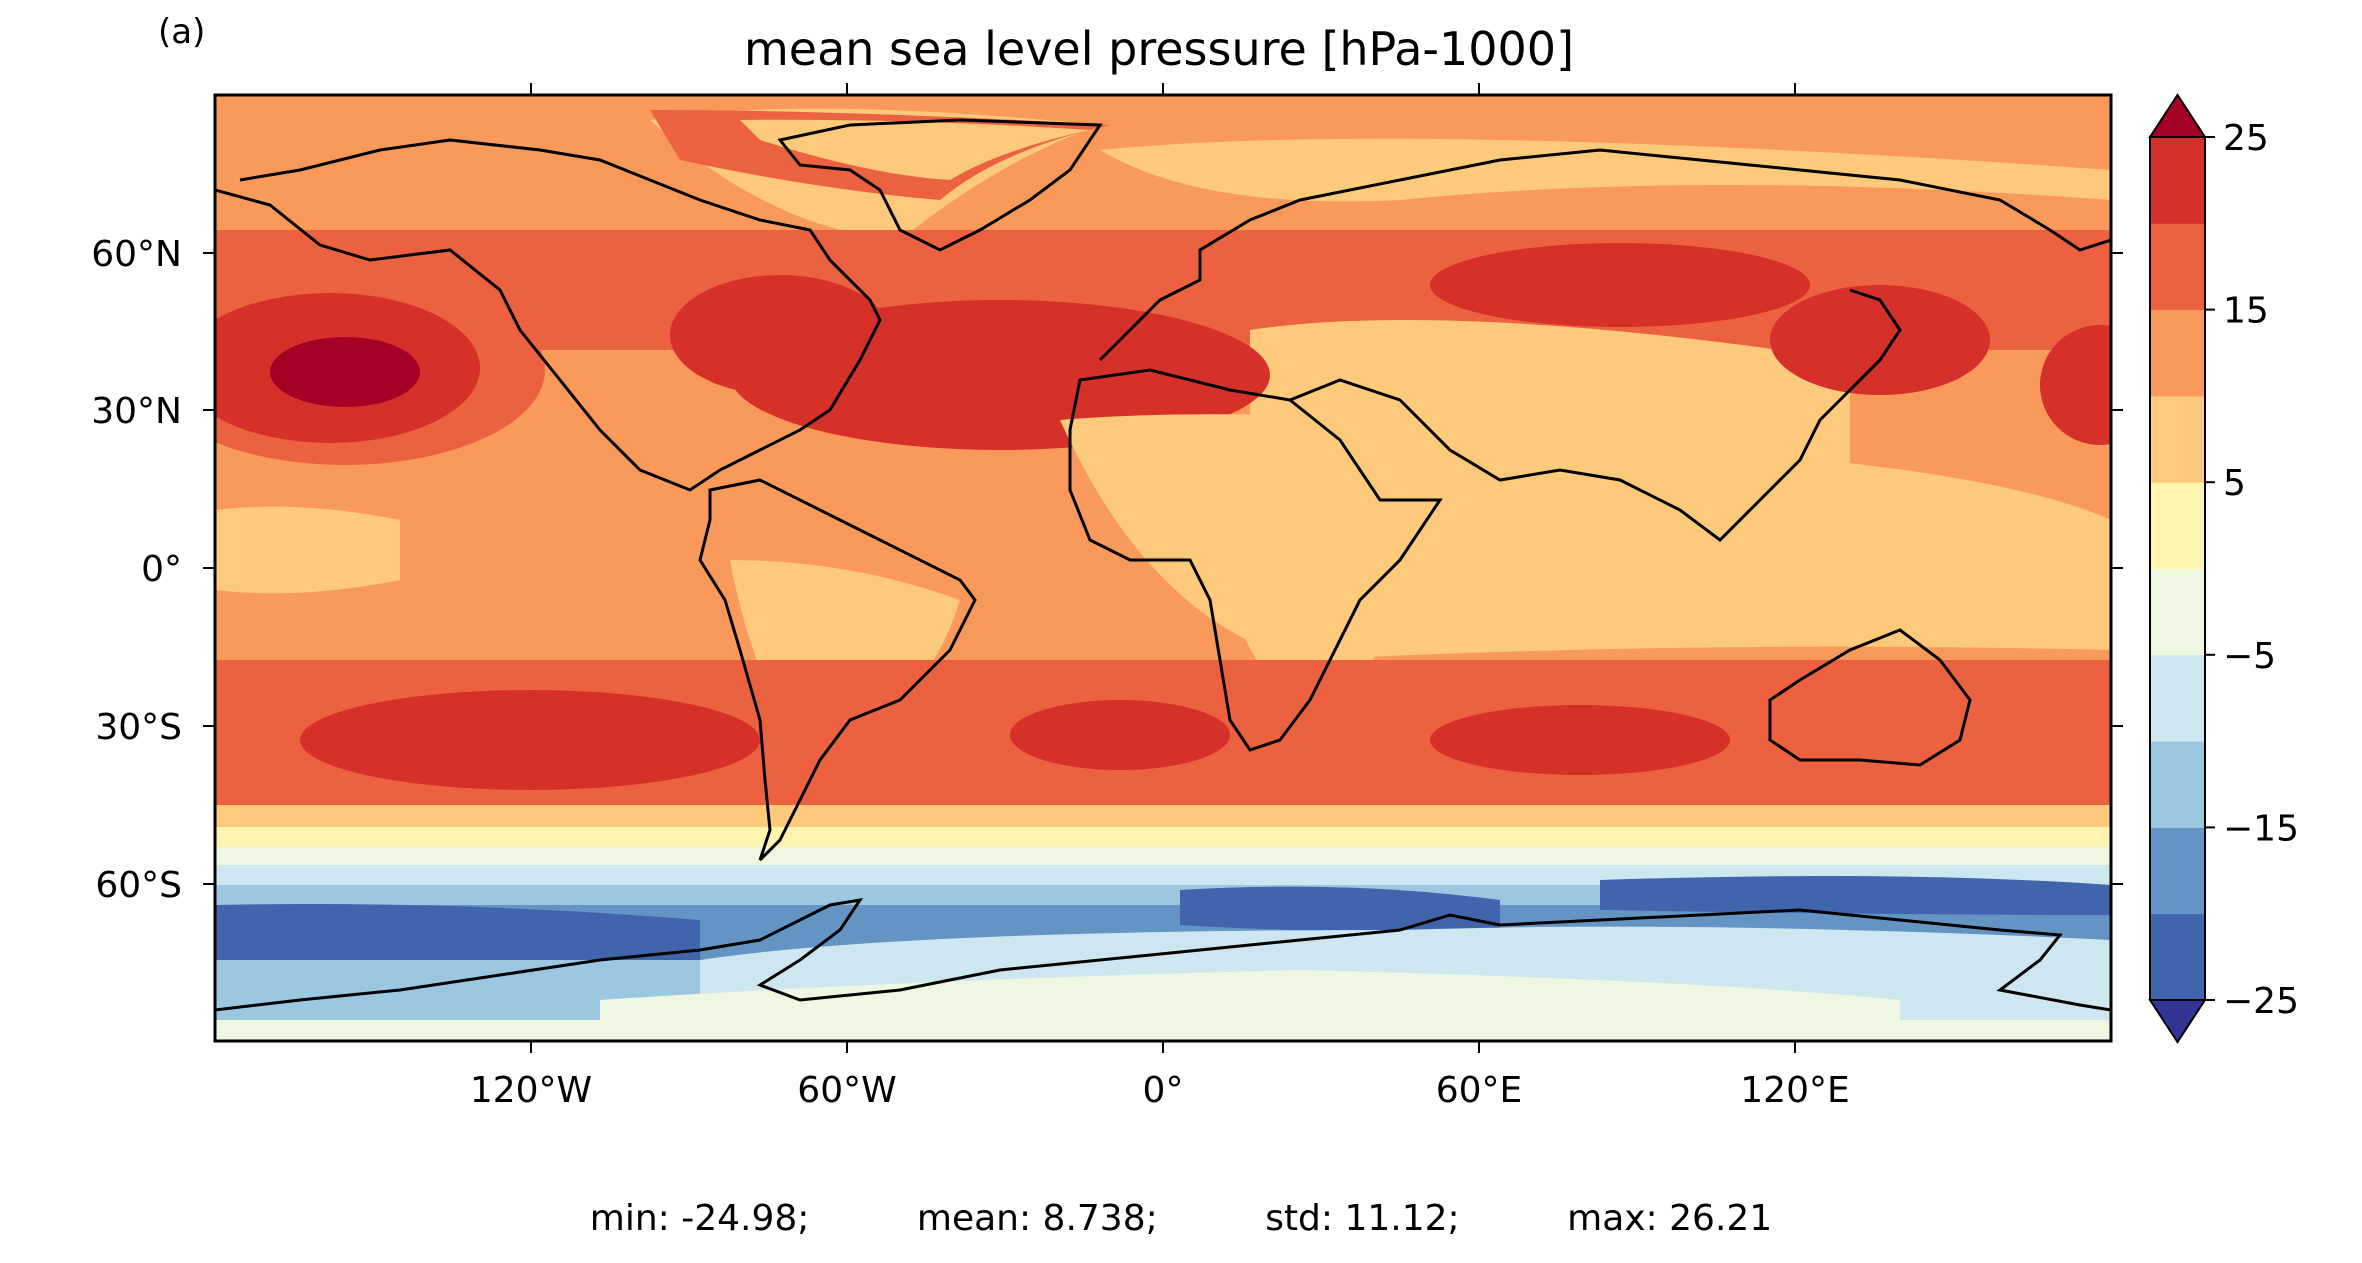 The width and height of the screenshot is (2362, 1263). What do you see at coordinates (1362, 1218) in the screenshot?
I see `stat-std: std: 11.12;` at bounding box center [1362, 1218].